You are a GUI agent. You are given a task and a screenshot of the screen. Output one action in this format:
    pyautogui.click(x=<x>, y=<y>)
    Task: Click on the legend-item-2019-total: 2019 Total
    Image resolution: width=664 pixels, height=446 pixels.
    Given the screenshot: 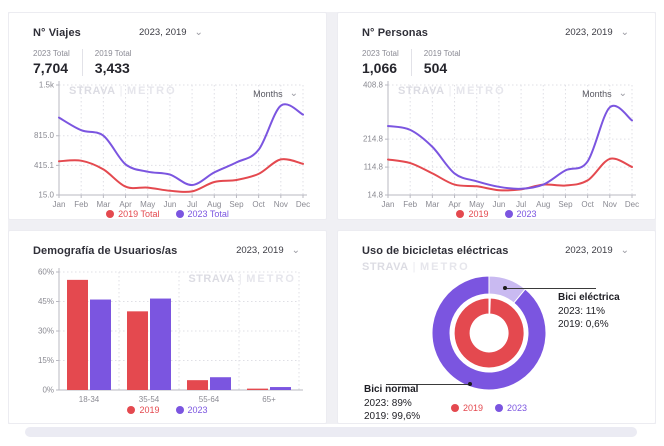 What is the action you would take?
    pyautogui.click(x=133, y=214)
    